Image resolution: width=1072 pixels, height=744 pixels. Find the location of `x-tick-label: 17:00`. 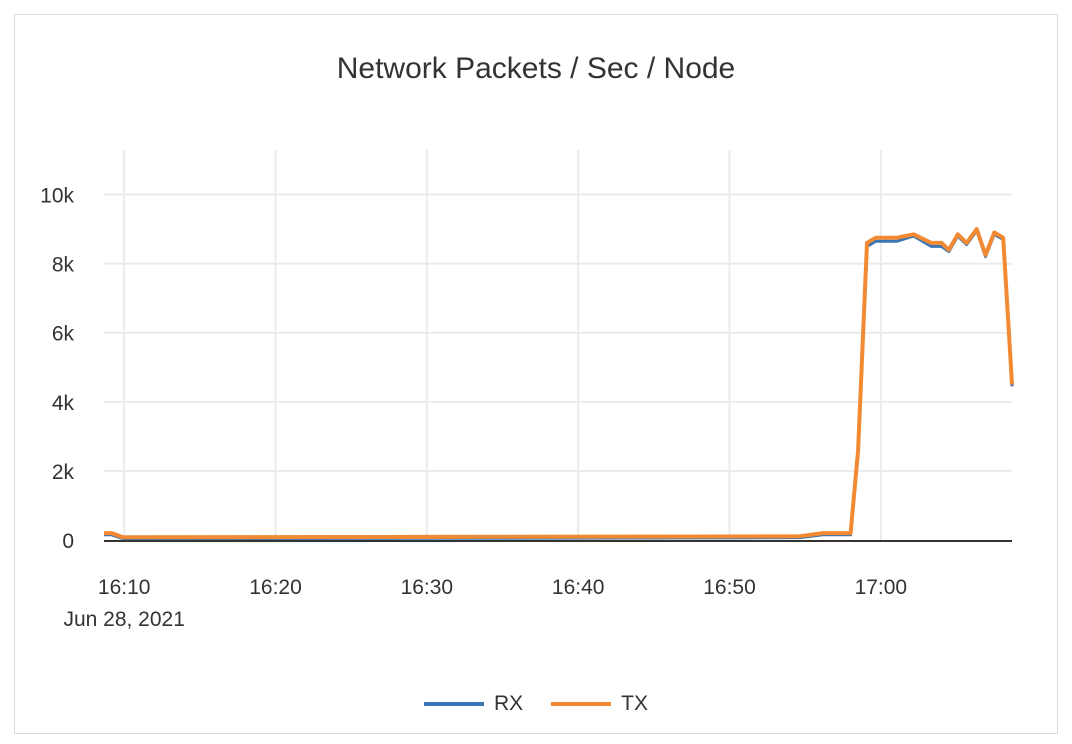

x-tick-label: 17:00 is located at coordinates (881, 587).